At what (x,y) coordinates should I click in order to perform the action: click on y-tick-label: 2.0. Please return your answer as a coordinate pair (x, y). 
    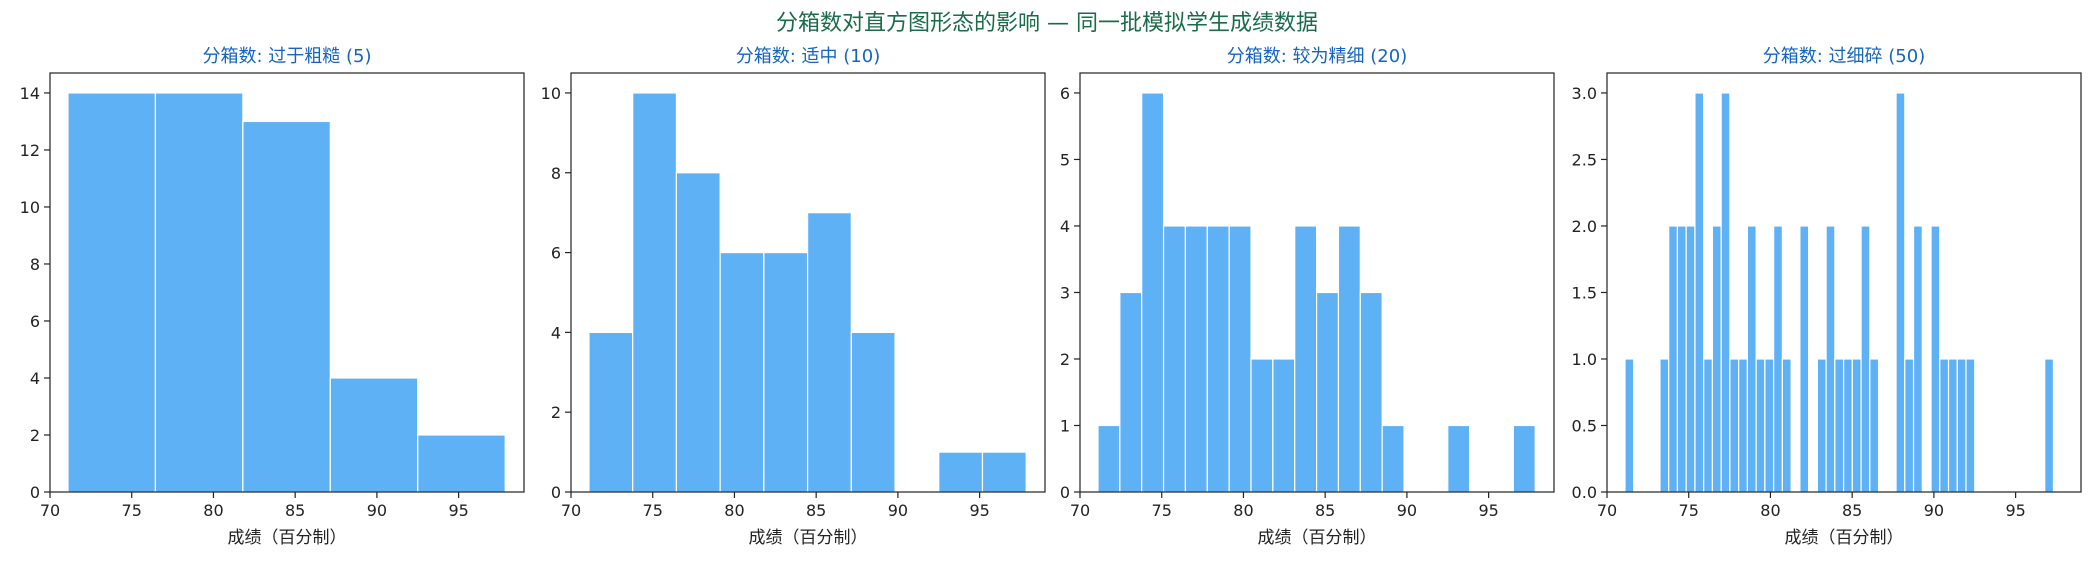
    Looking at the image, I should click on (1584, 226).